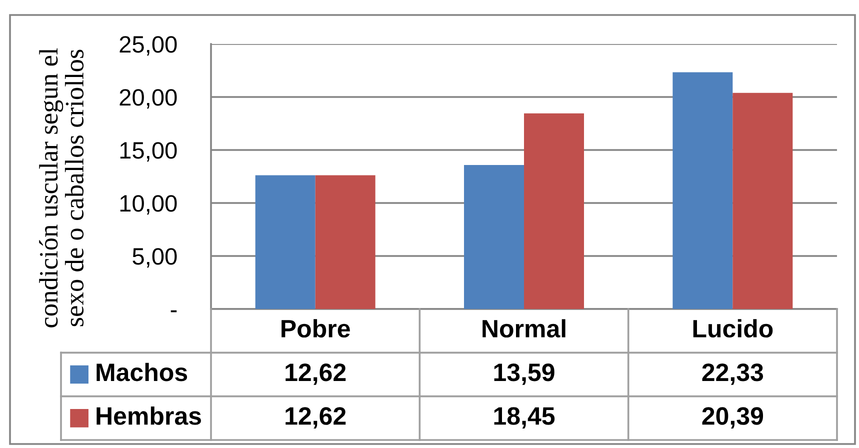 The height and width of the screenshot is (448, 859). I want to click on y-tick-label: 25,00, so click(148, 46).